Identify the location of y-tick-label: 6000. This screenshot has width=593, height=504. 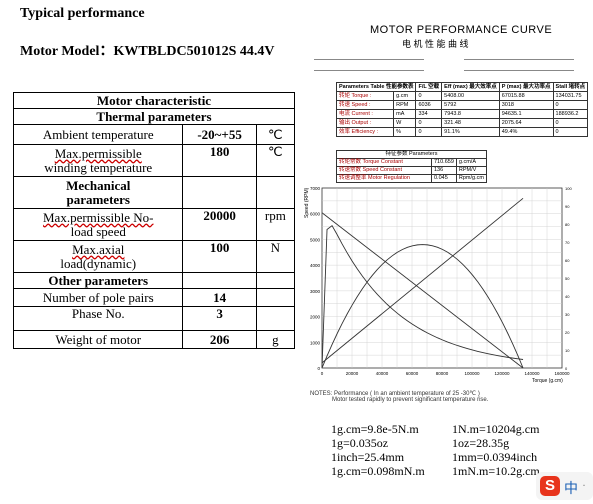
(315, 214).